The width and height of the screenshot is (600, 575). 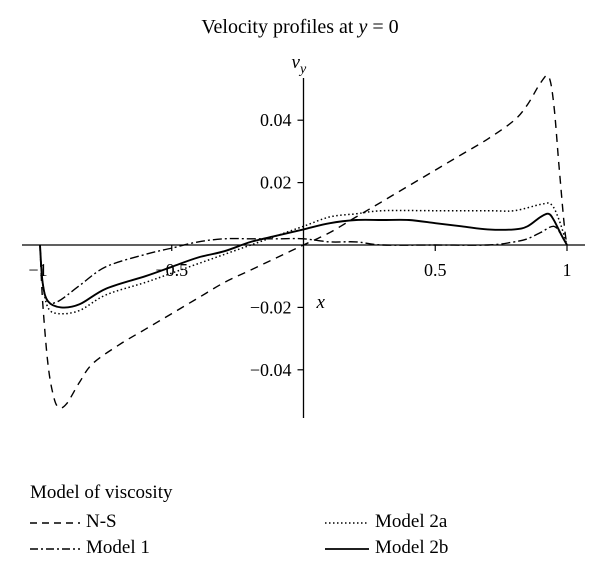 I want to click on y-tick-label: −0.04, so click(x=271, y=370).